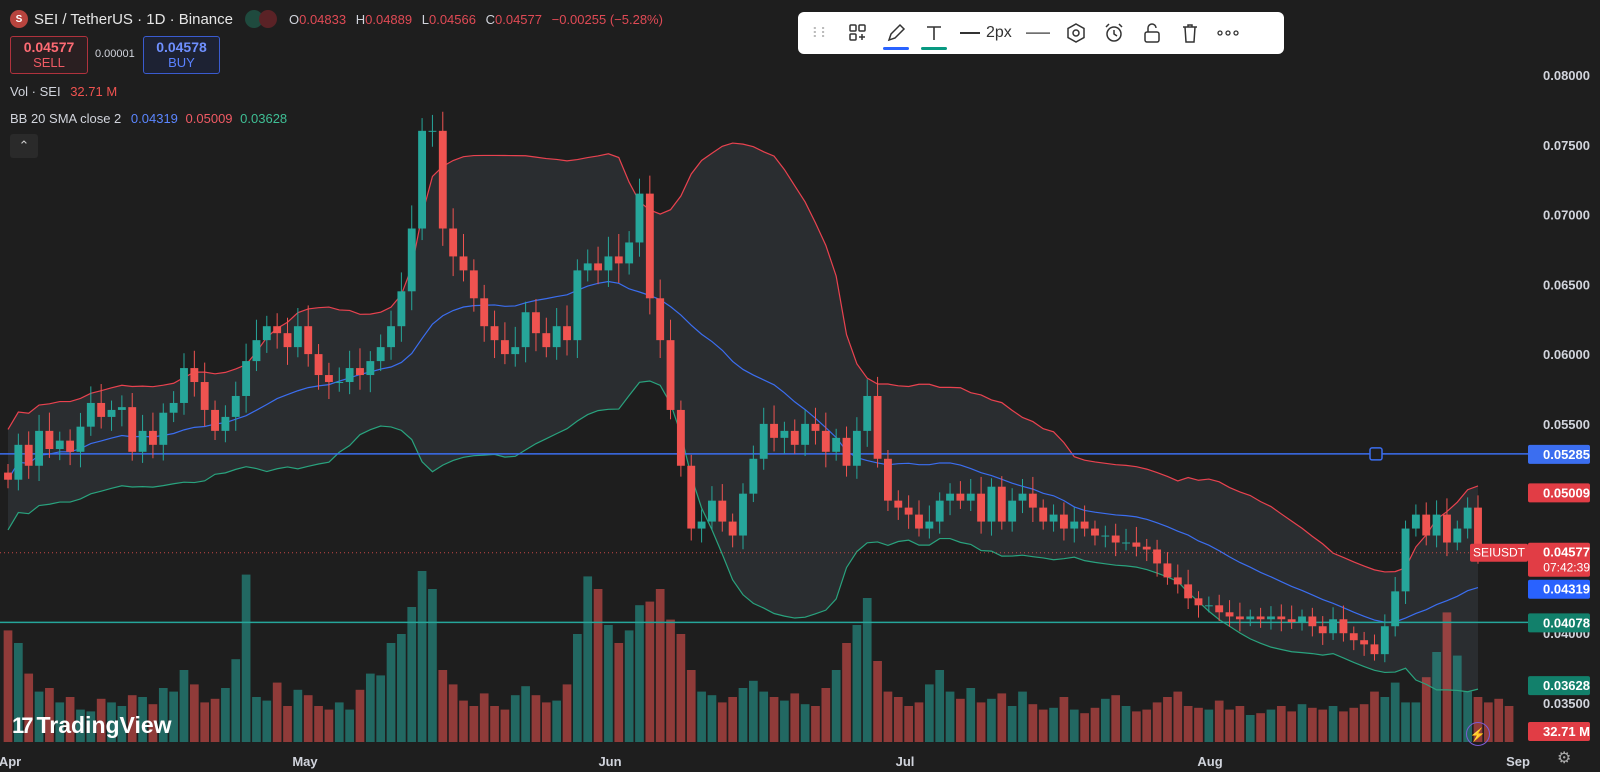 The height and width of the screenshot is (772, 1600). Describe the element at coordinates (1566, 622) in the screenshot. I see `price-tag-label: 0.04078` at that location.